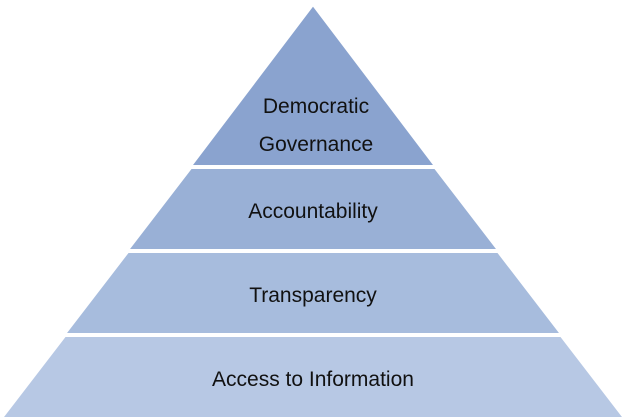 The image size is (626, 418). I want to click on tier-democratic-governance-label-line-2: Governance, so click(316, 144).